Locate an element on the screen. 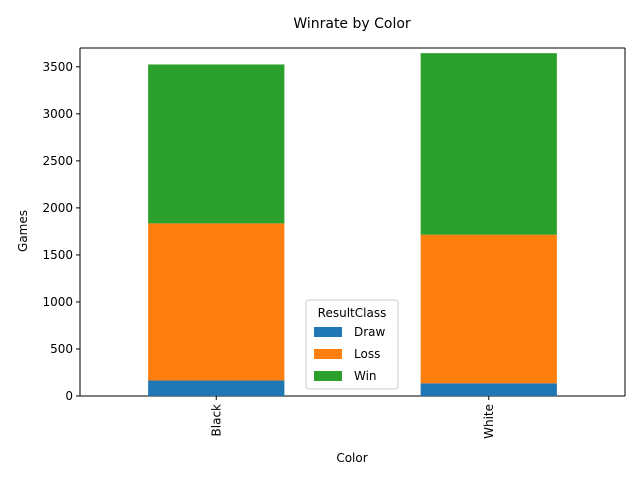 Image resolution: width=640 pixels, height=480 pixels. y-axis-label: Games is located at coordinates (23, 231).